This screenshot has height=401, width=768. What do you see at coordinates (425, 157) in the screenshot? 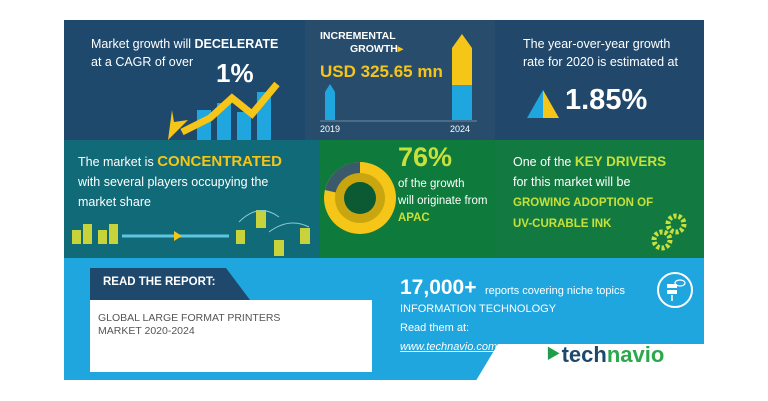
I see `region-value: 76%` at bounding box center [425, 157].